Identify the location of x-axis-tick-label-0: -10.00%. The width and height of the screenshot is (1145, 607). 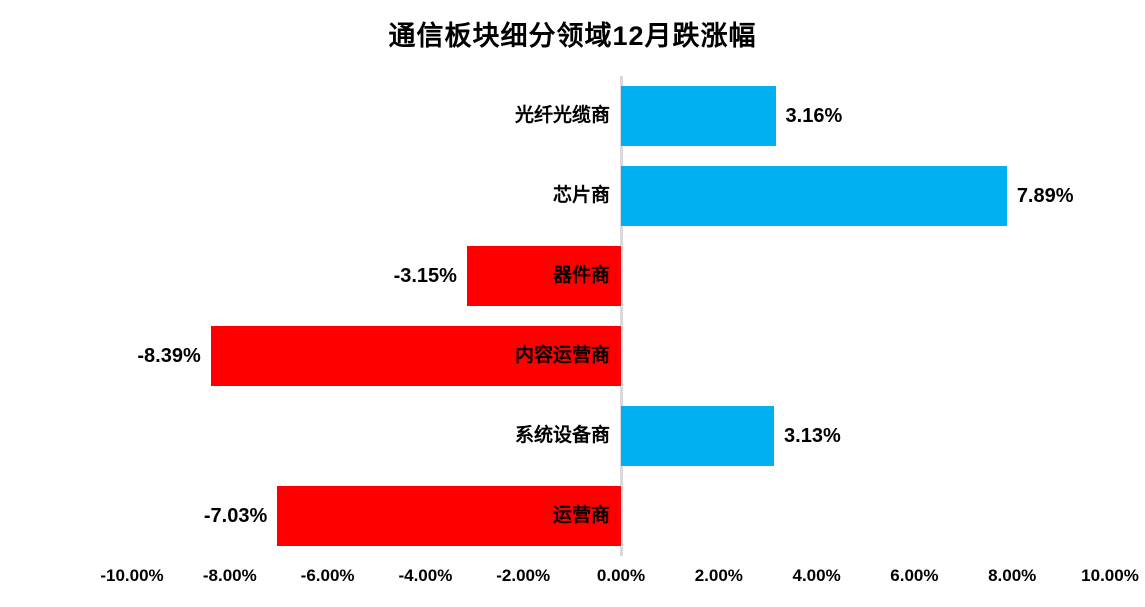
(132, 575).